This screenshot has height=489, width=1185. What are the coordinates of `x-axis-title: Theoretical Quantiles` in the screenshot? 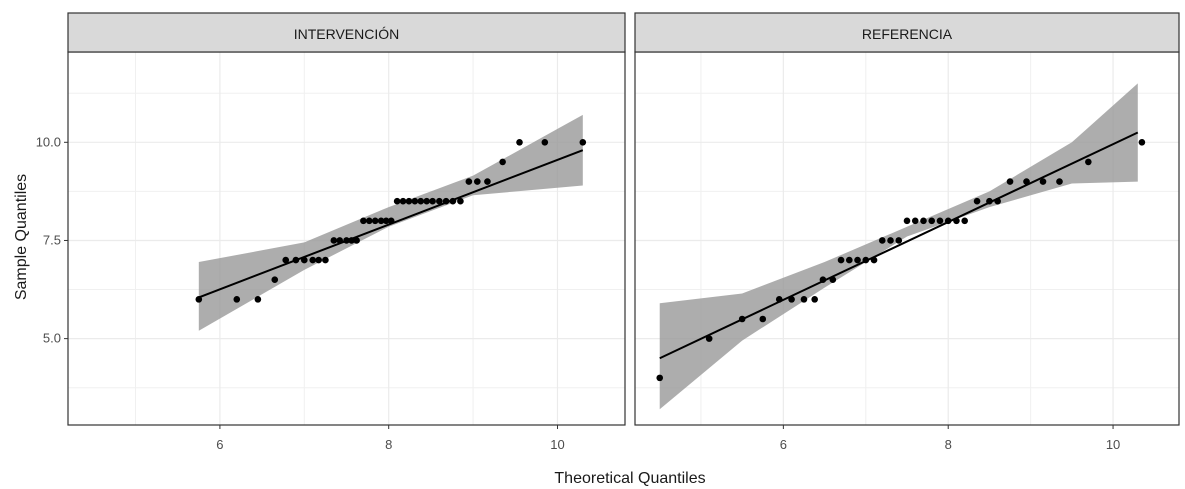 It's located at (629, 478).